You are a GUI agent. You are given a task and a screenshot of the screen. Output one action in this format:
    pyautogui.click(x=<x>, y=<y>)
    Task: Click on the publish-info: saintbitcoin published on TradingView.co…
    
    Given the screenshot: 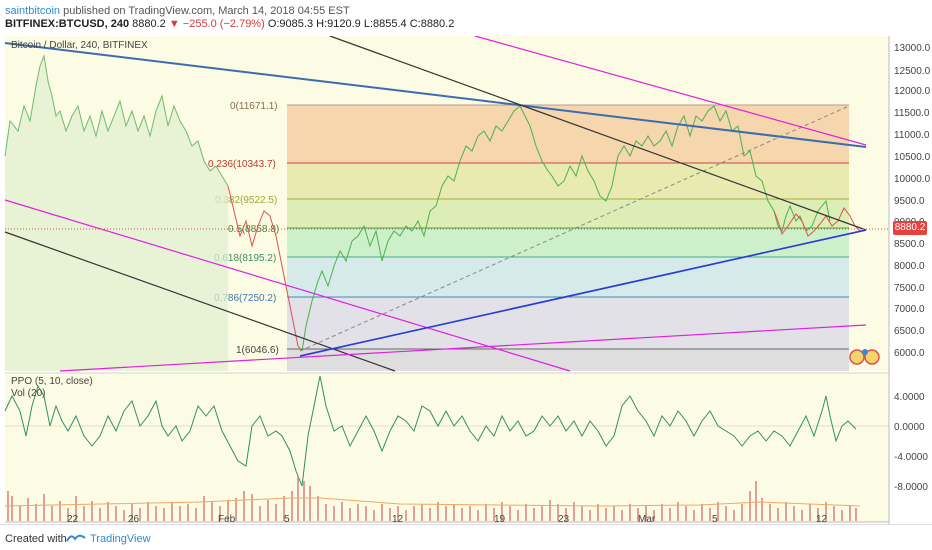 What is the action you would take?
    pyautogui.click(x=177, y=11)
    